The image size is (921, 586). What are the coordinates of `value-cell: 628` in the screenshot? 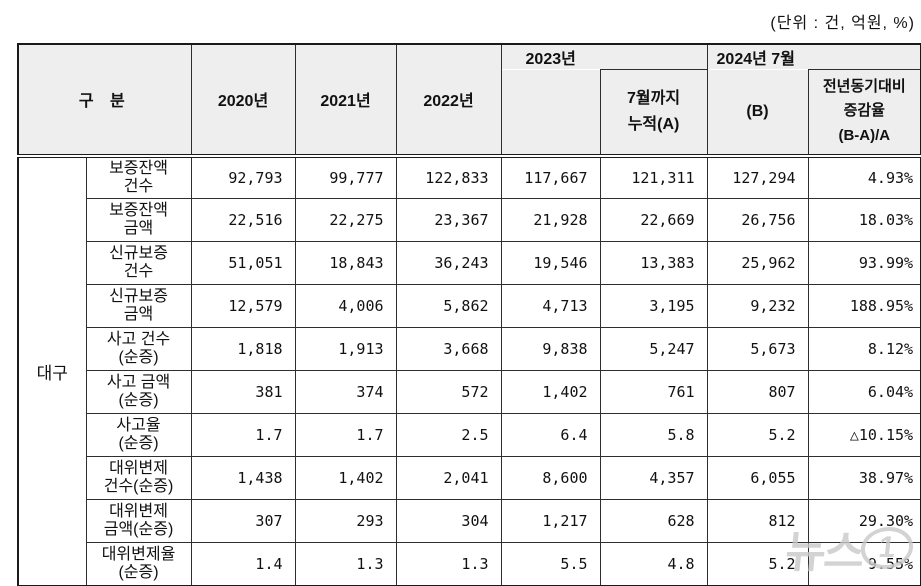 It's located at (653, 521).